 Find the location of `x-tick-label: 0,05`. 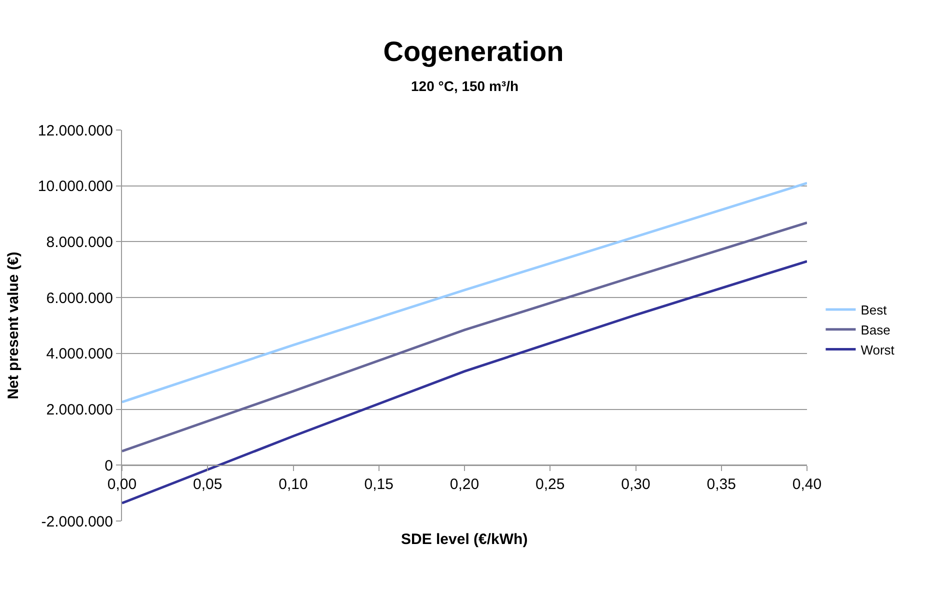

x-tick-label: 0,05 is located at coordinates (207, 485).